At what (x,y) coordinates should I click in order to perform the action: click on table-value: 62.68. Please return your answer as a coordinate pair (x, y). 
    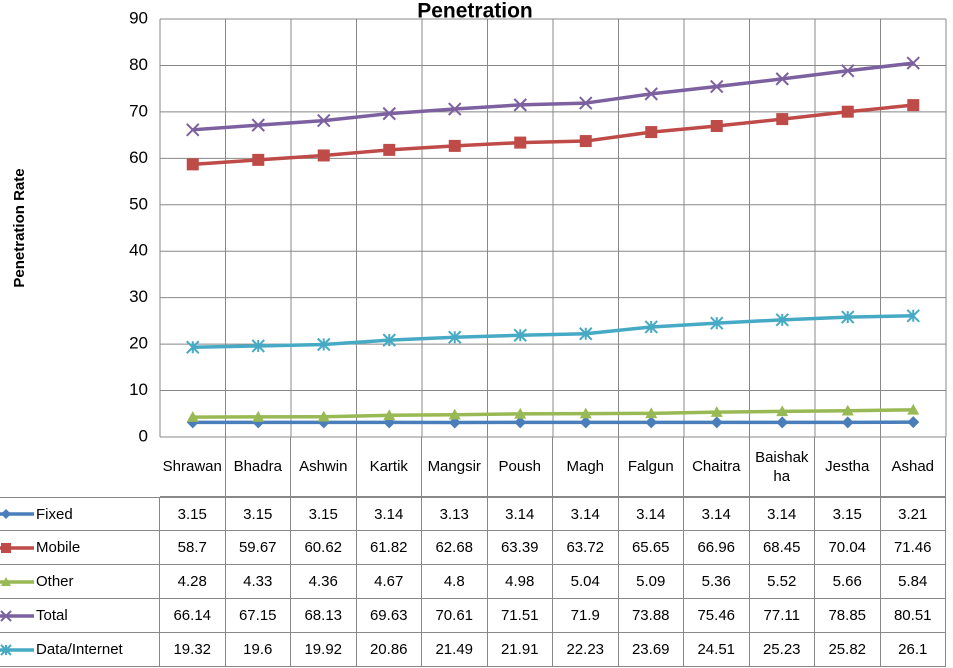
    Looking at the image, I should click on (455, 548).